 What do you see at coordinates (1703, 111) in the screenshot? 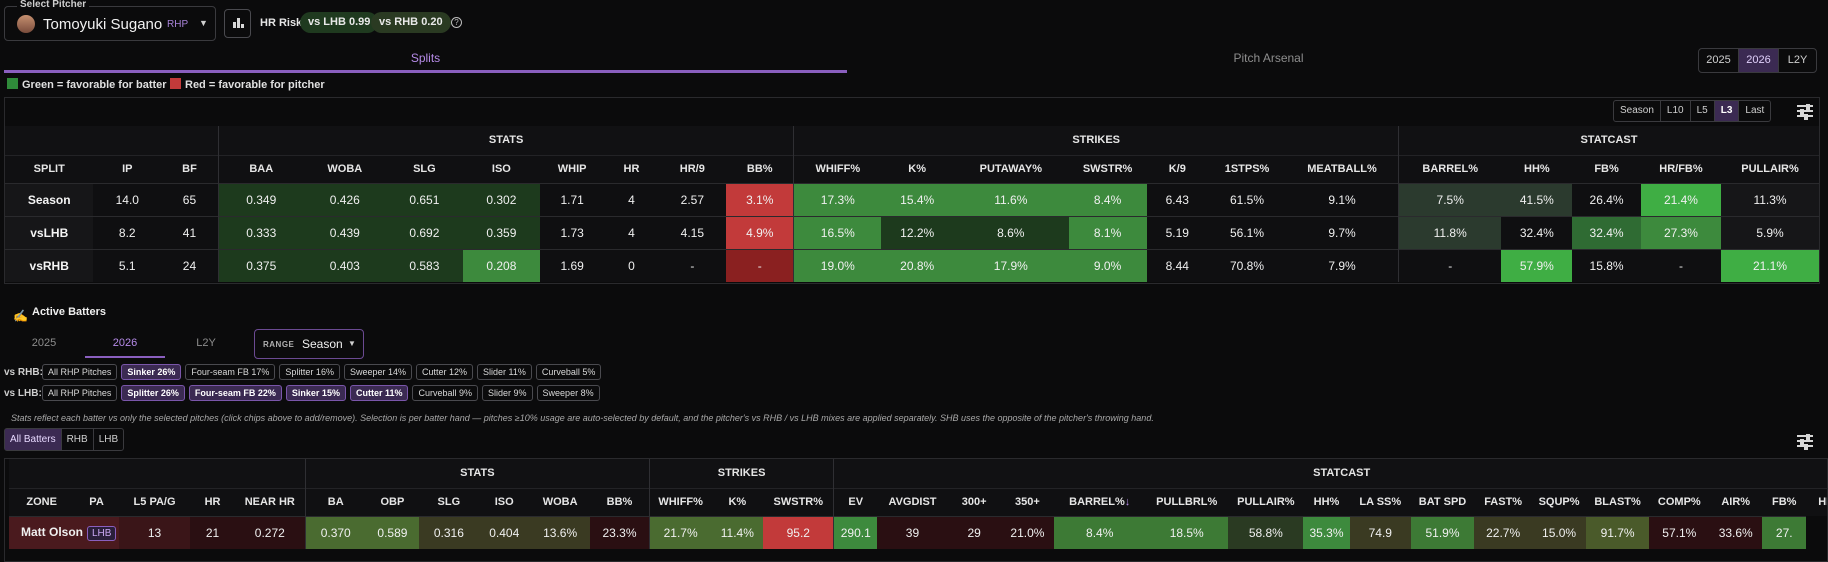
I see `range-l5-button: L5` at bounding box center [1703, 111].